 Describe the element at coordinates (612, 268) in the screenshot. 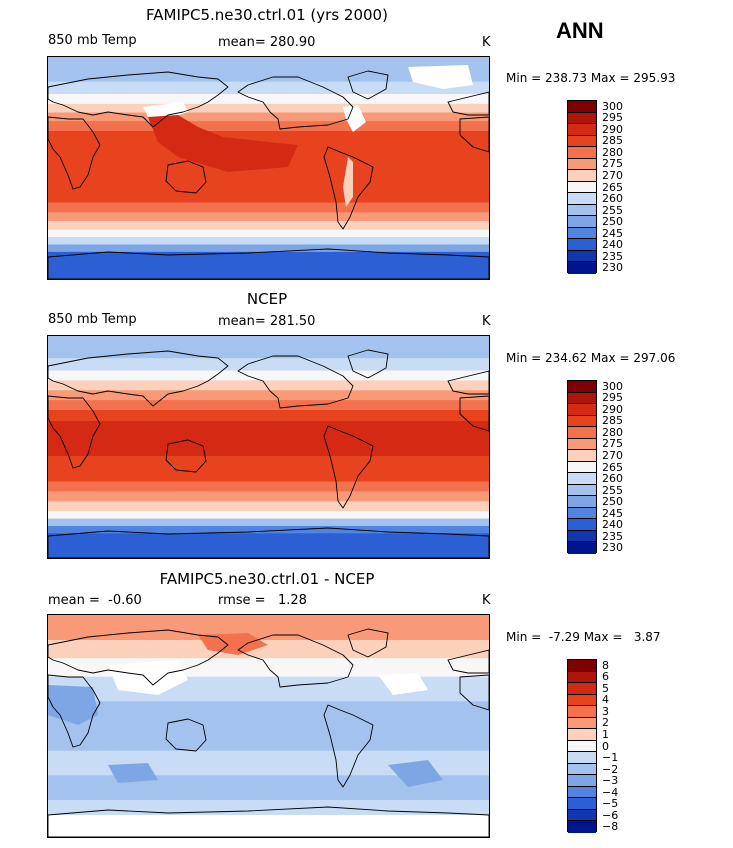

I see `colorbar-tick-label: 230` at that location.